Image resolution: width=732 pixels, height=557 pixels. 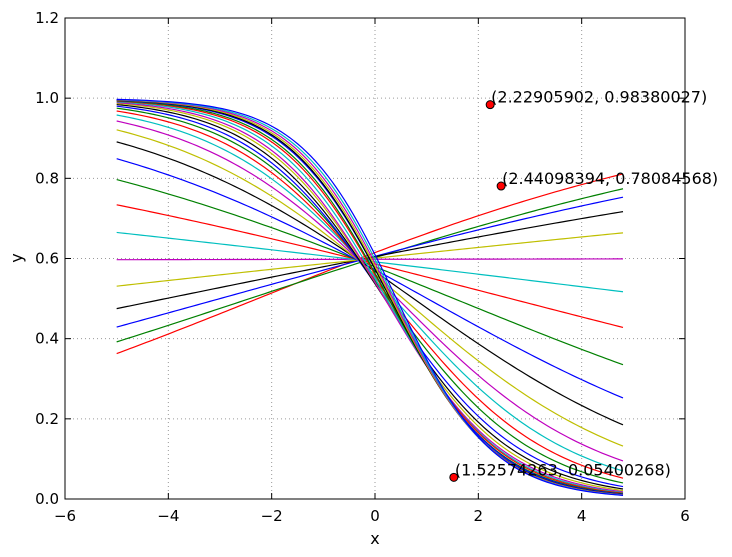 I want to click on x-tick-label: 4, so click(x=582, y=516).